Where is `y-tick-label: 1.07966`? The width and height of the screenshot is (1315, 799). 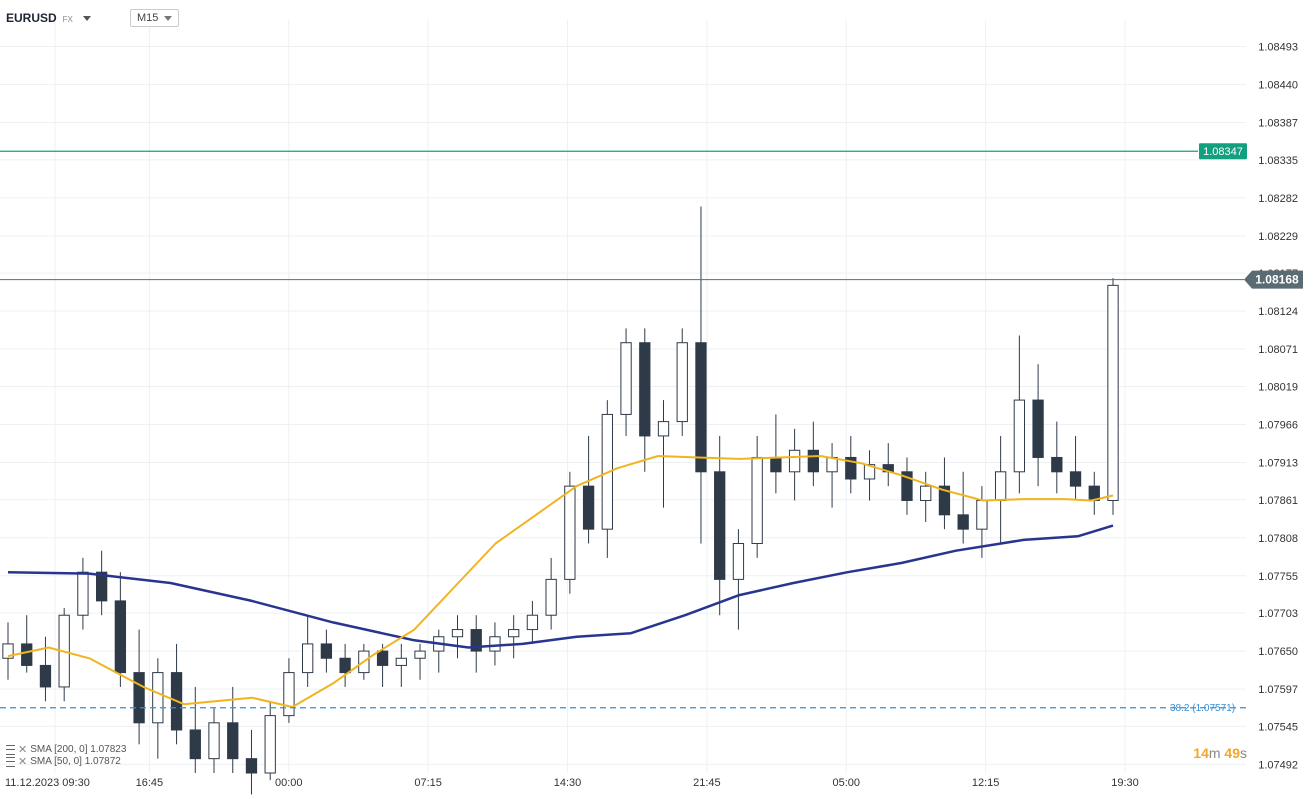
y-tick-label: 1.07966 is located at coordinates (1278, 425).